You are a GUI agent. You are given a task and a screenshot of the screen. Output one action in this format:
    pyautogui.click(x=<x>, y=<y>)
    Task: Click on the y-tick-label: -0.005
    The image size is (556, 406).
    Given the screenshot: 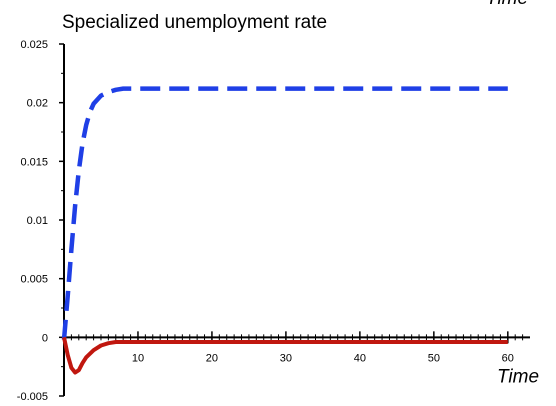 What is the action you would take?
    pyautogui.click(x=32, y=397)
    